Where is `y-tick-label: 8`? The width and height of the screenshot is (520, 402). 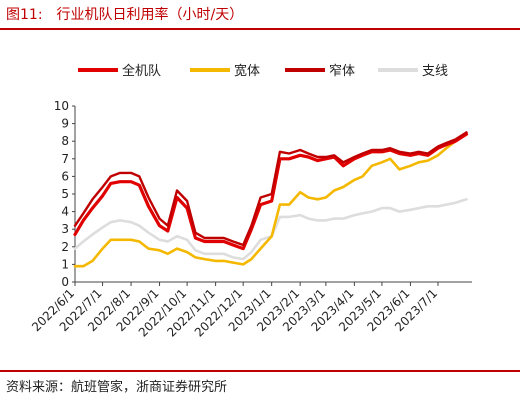
y-tick-label: 8 is located at coordinates (65, 141).